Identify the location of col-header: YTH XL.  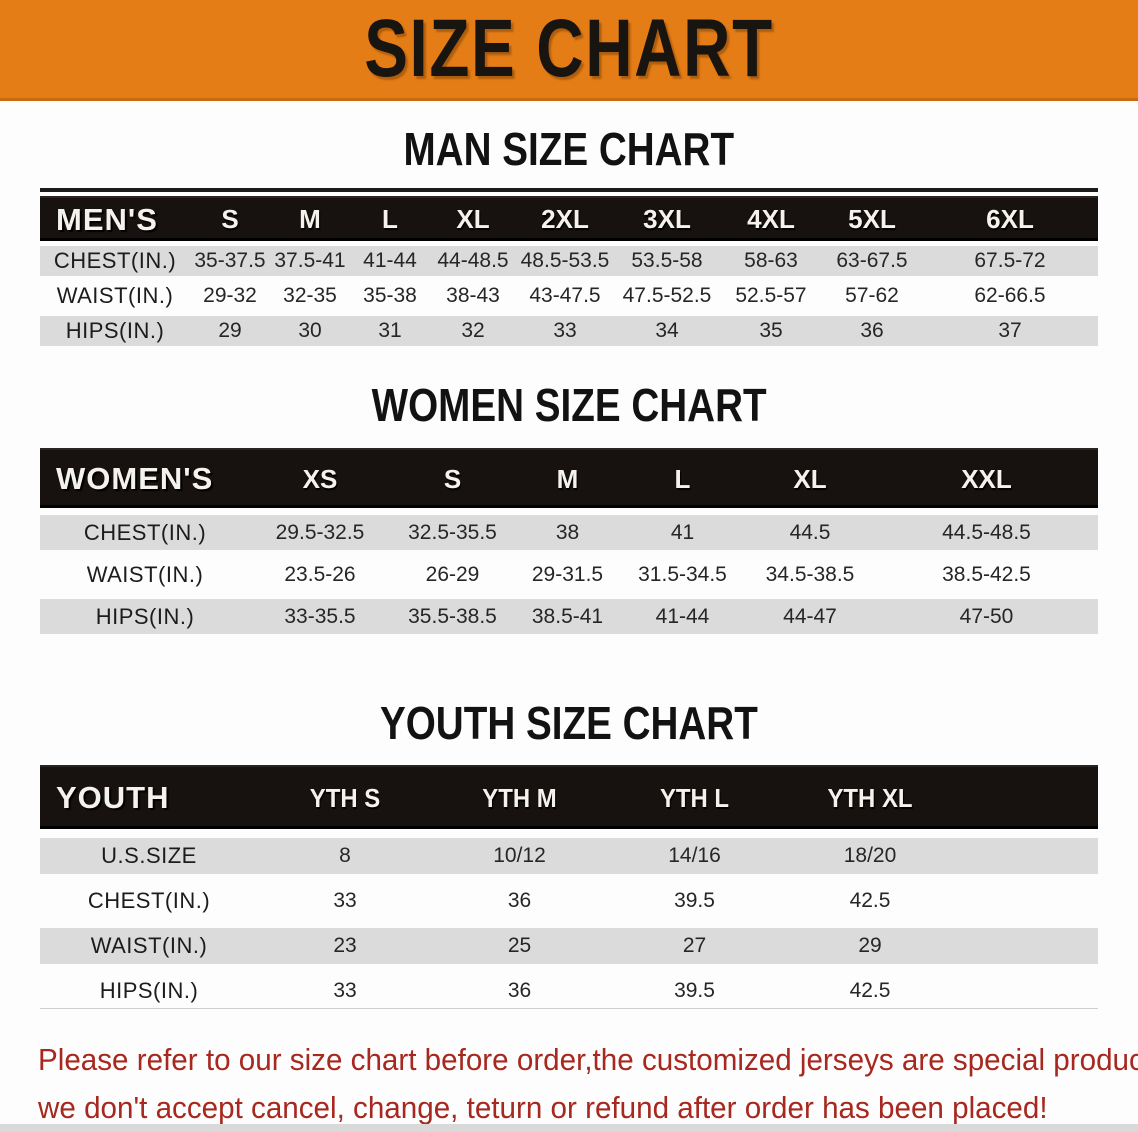
(870, 797).